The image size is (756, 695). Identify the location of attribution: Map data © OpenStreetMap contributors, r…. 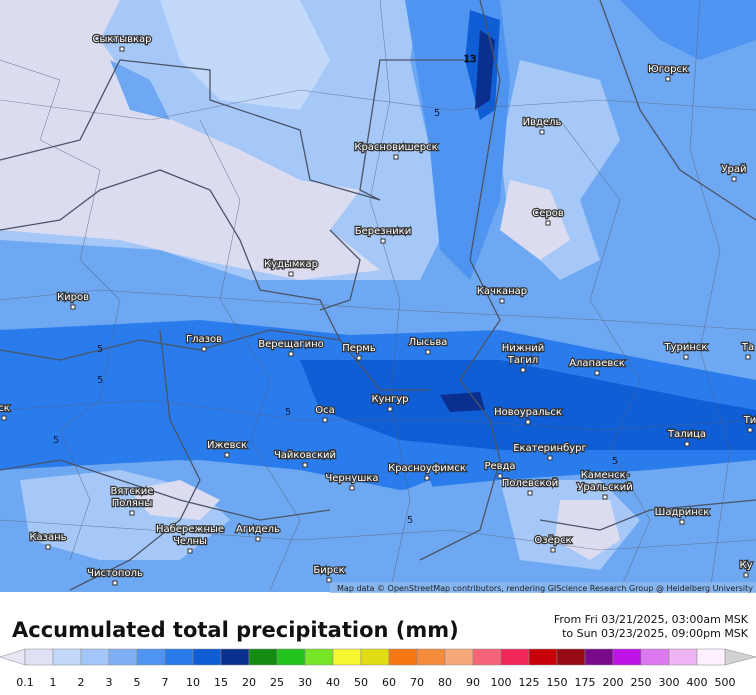
(545, 588).